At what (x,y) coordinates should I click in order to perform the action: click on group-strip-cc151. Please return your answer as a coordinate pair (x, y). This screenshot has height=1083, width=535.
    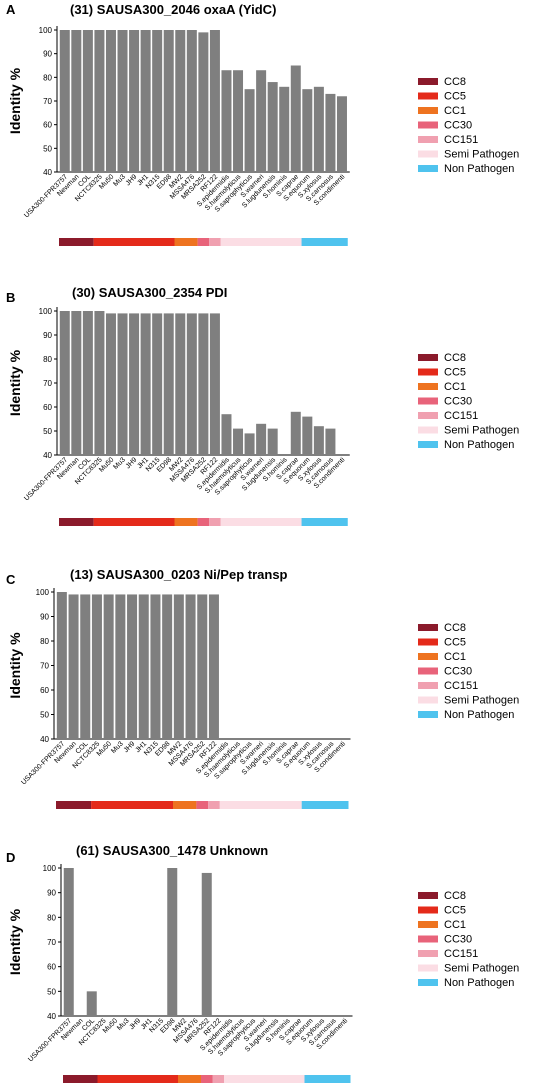
    Looking at the image, I should click on (215, 242).